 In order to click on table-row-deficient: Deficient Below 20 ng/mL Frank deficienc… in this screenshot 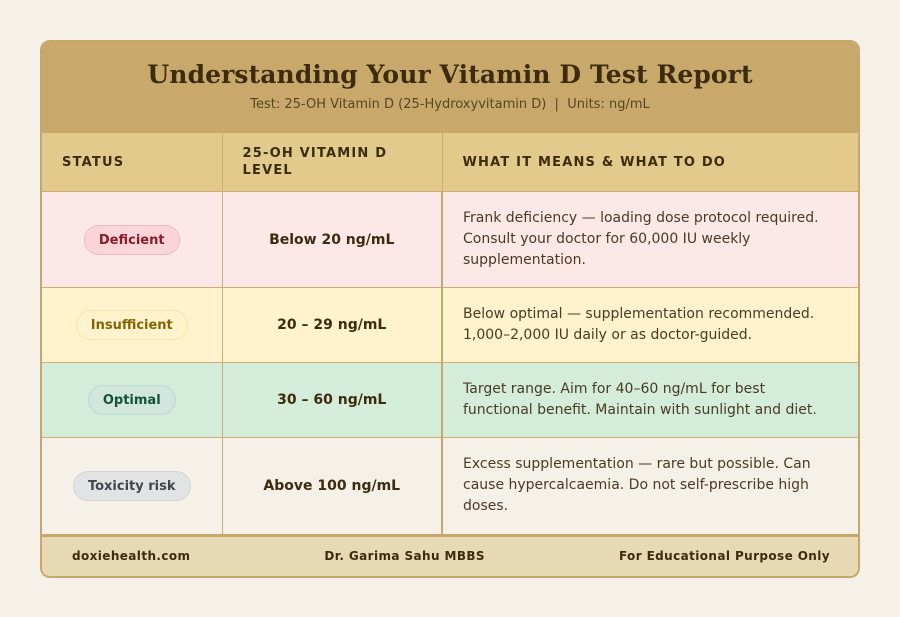, I will do `click(450, 239)`.